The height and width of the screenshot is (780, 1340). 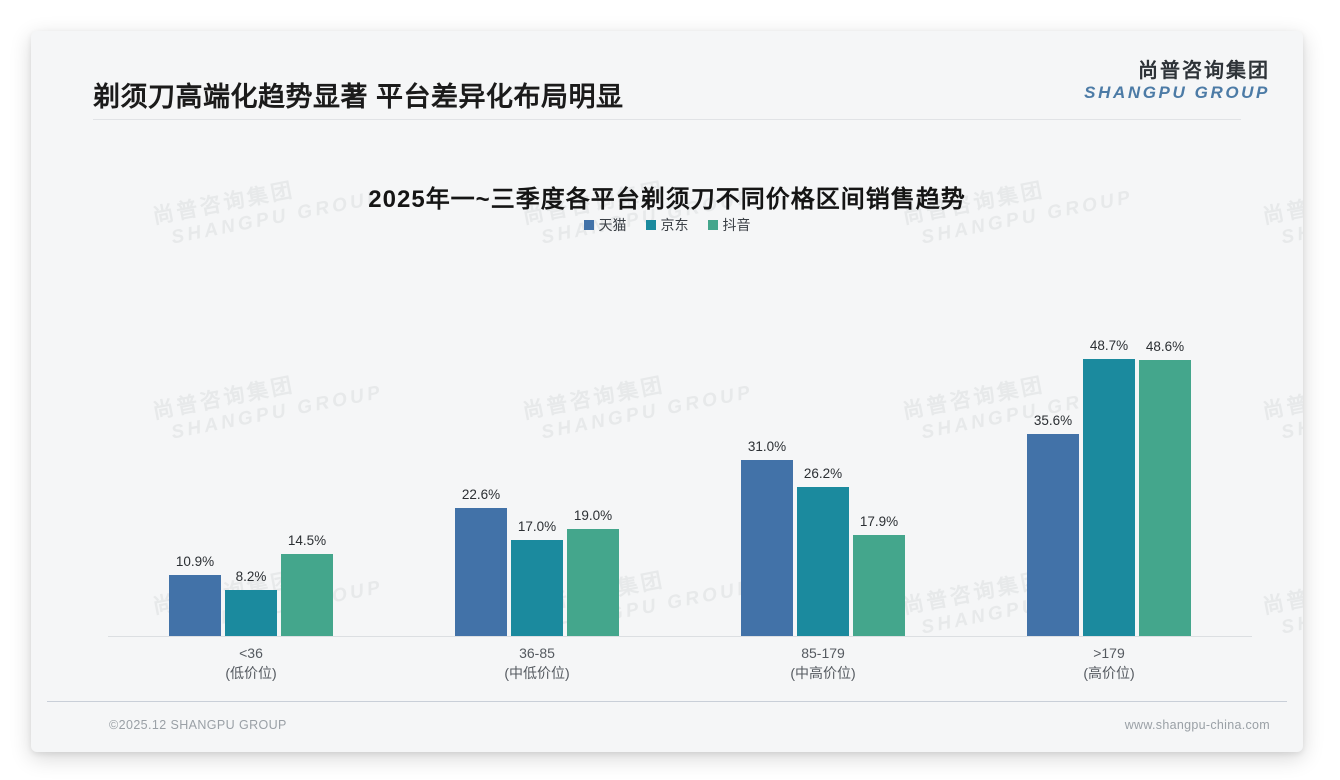 What do you see at coordinates (251, 577) in the screenshot?
I see `bar-value-label: 8.2%` at bounding box center [251, 577].